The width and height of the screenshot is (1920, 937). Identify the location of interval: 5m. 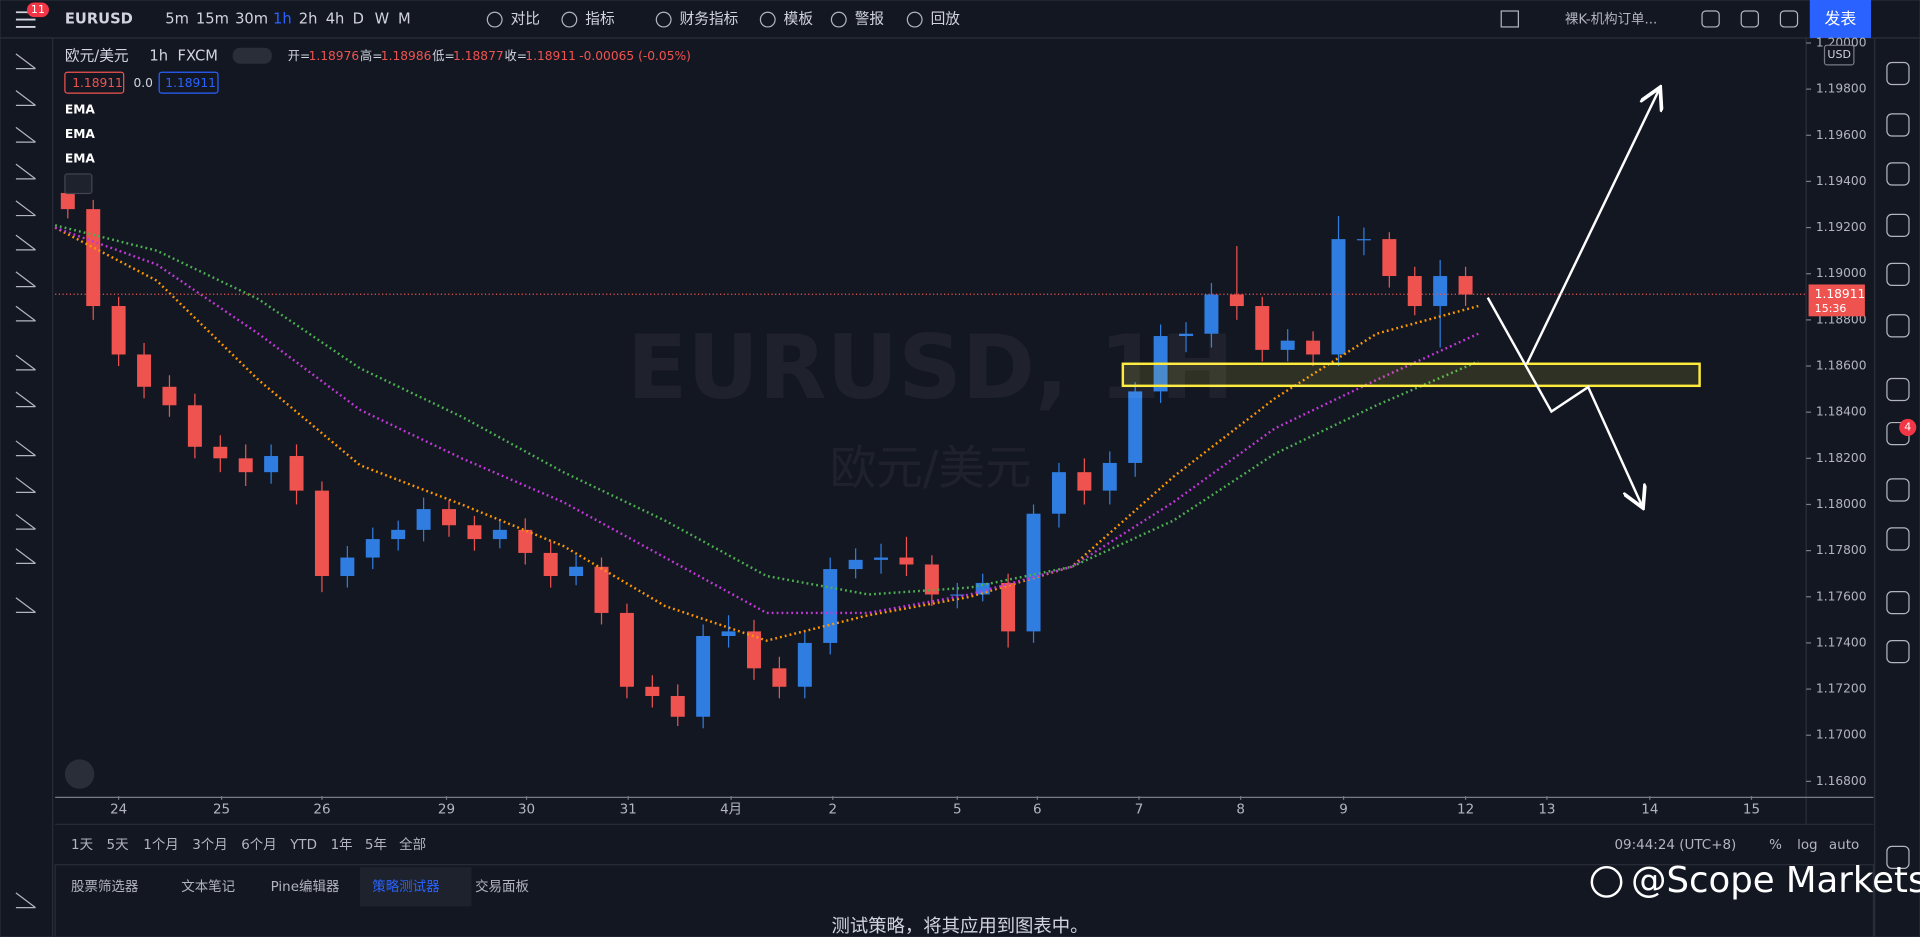
(177, 19).